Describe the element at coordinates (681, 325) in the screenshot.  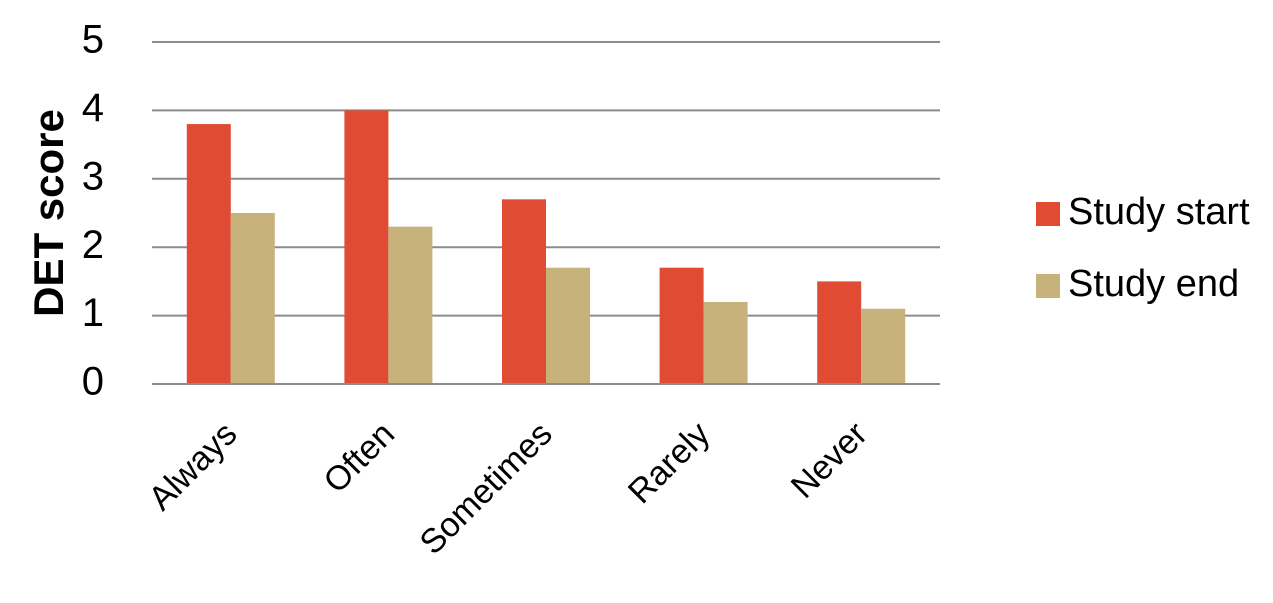
I see `bar-study-start-rarely` at that location.